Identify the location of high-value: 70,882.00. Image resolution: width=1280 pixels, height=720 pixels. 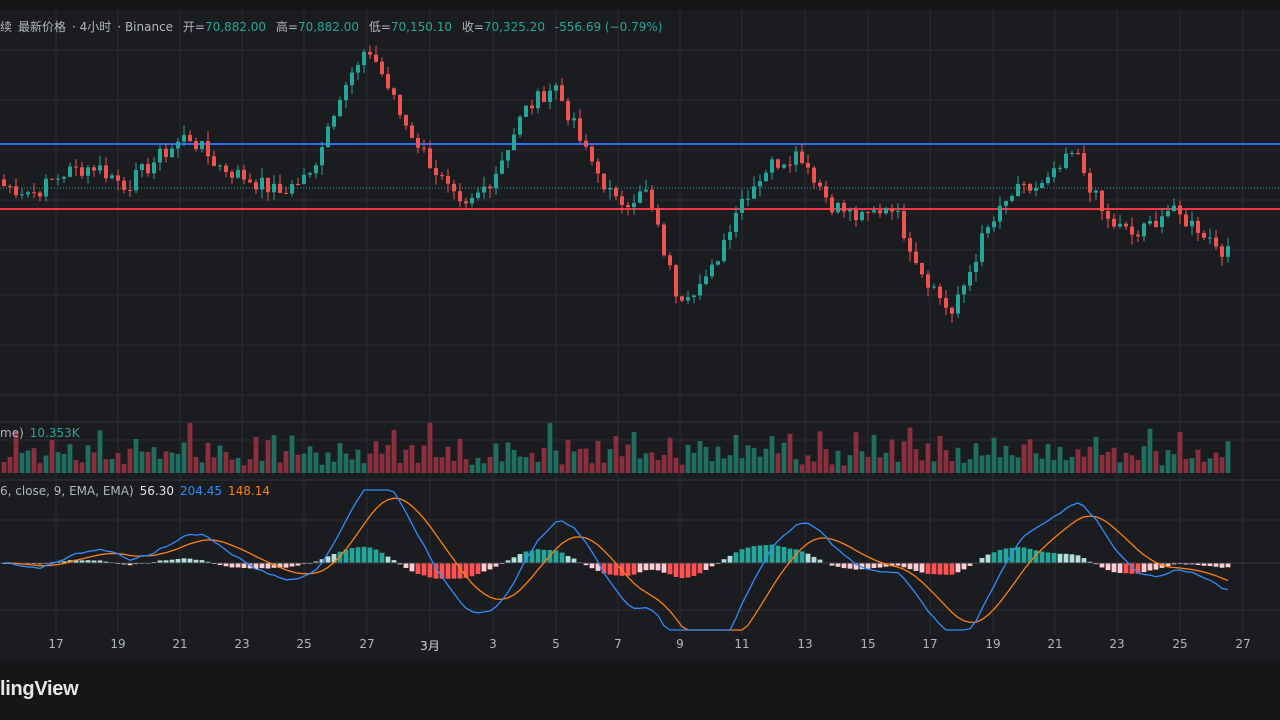
(328, 27).